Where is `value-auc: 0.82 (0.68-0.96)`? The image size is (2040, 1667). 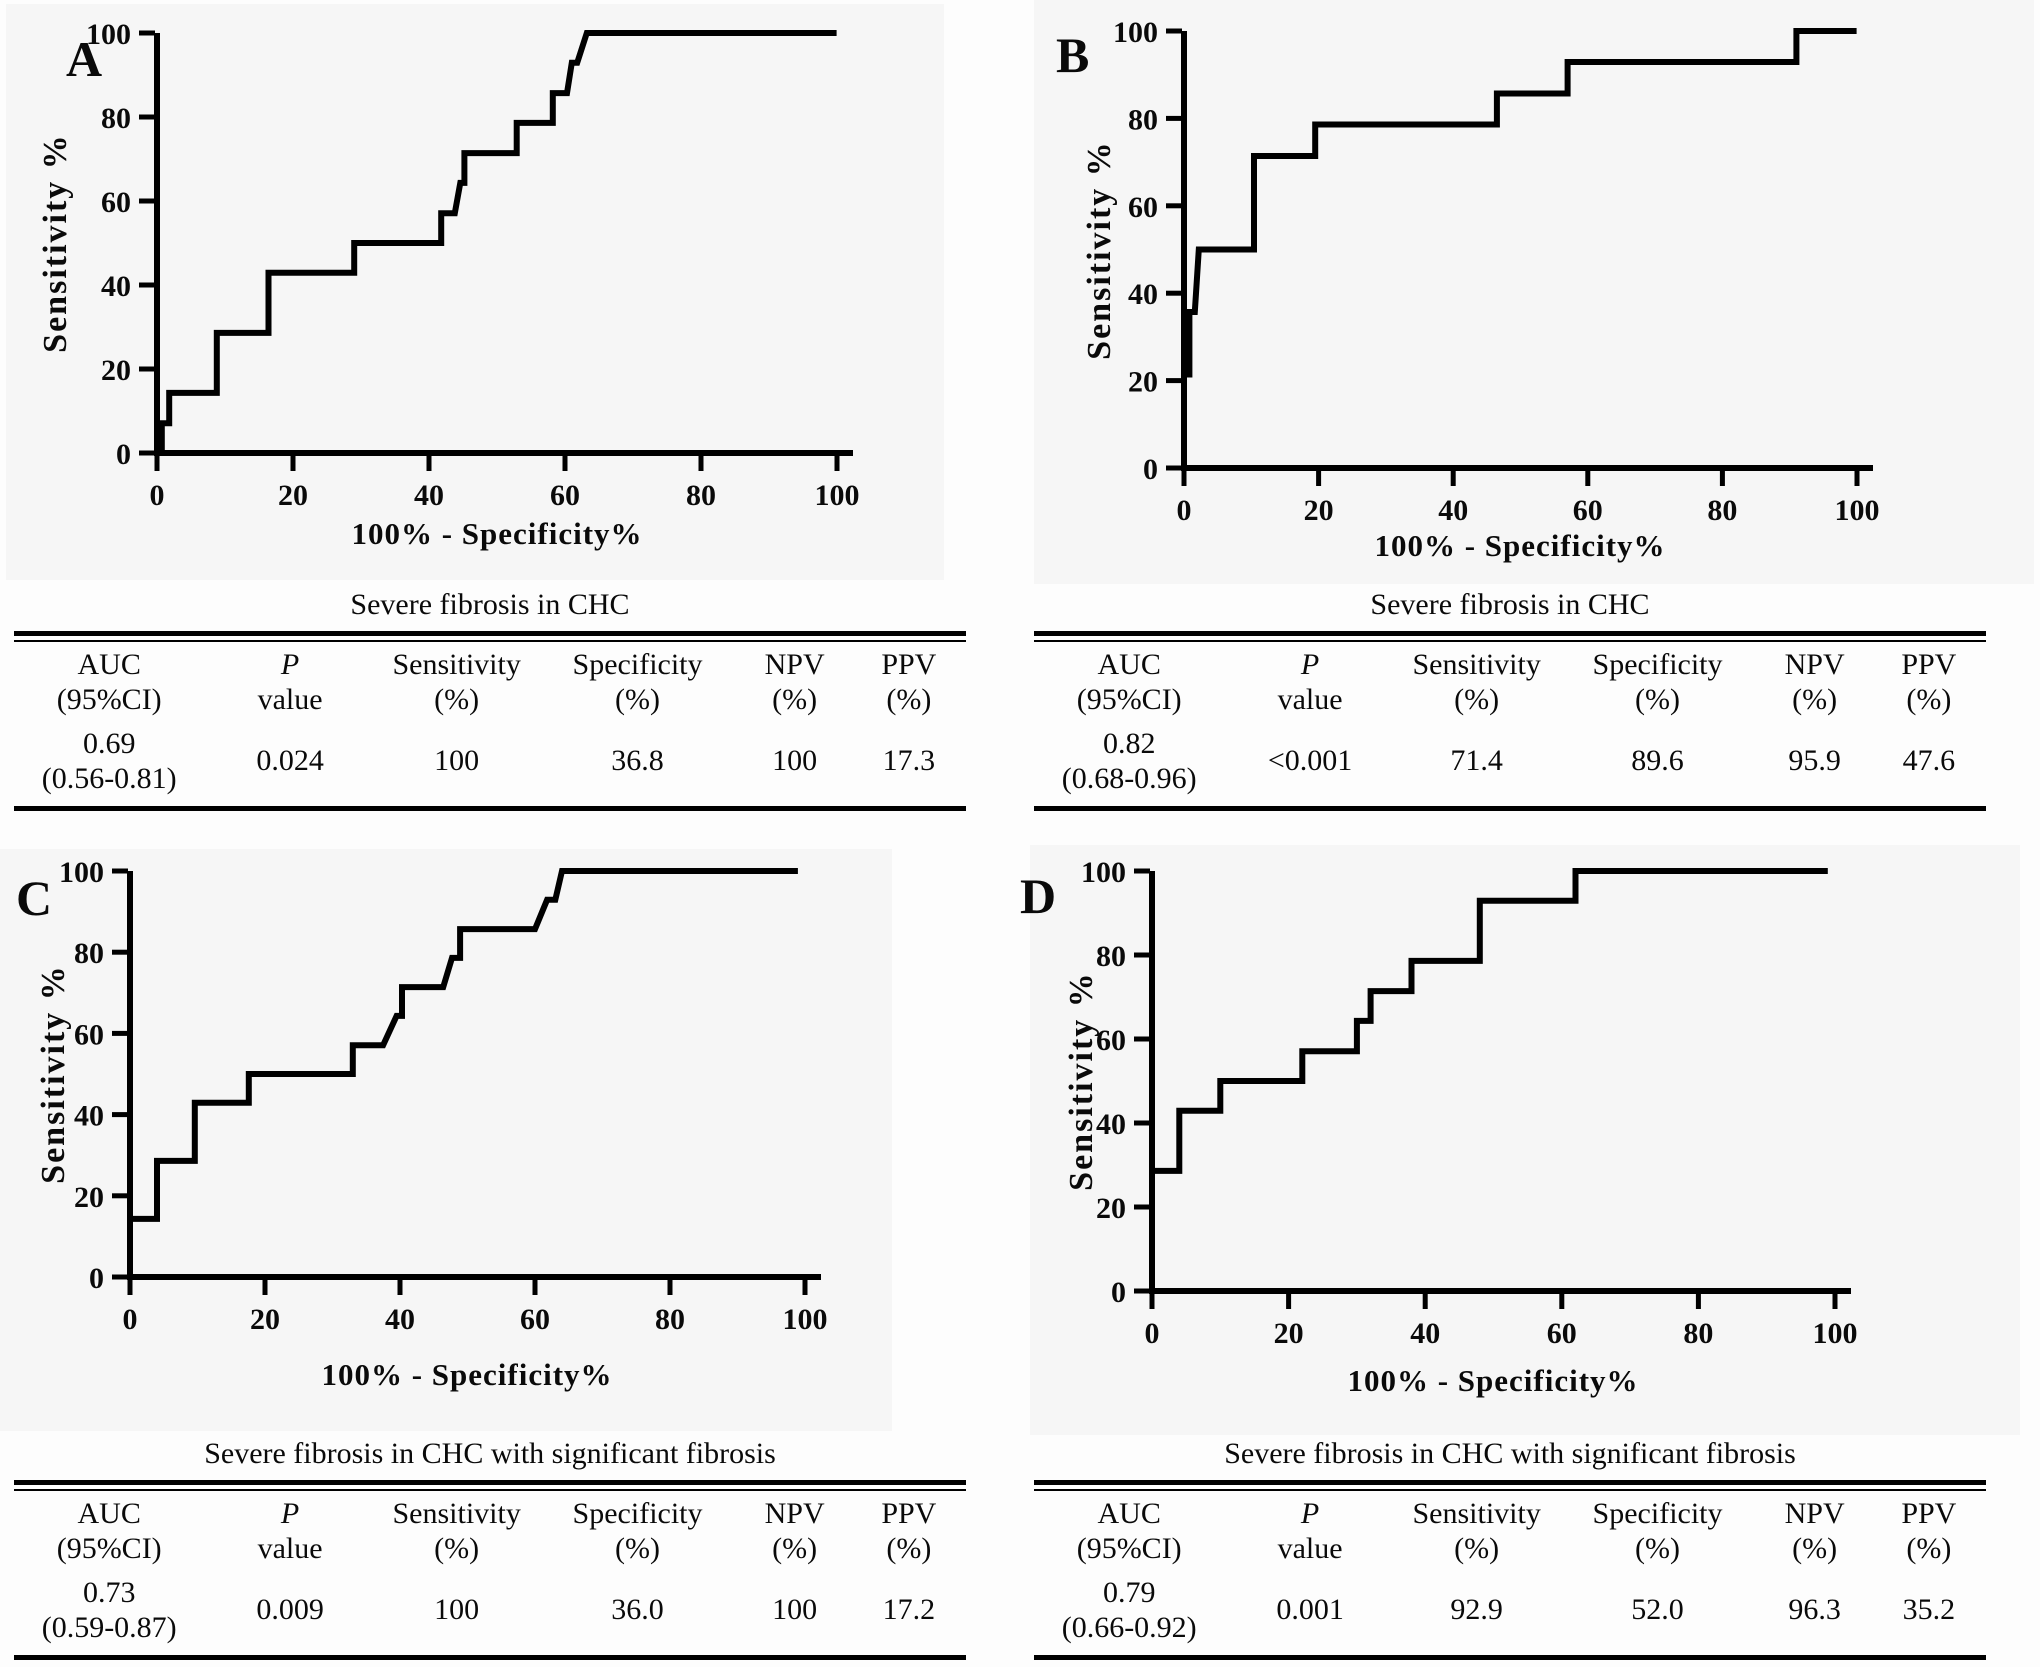
value-auc: 0.82 (0.68-0.96) is located at coordinates (1129, 761).